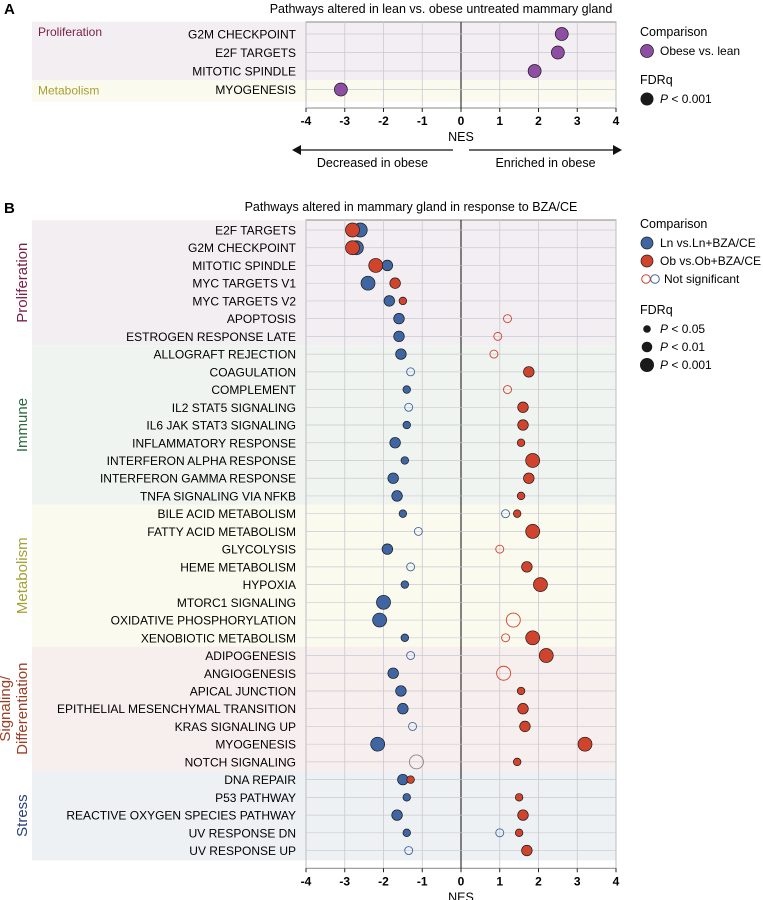 The width and height of the screenshot is (763, 900). What do you see at coordinates (15, 709) in the screenshot?
I see `group-label-signaling-differentiation: Signaling/Differentiation` at bounding box center [15, 709].